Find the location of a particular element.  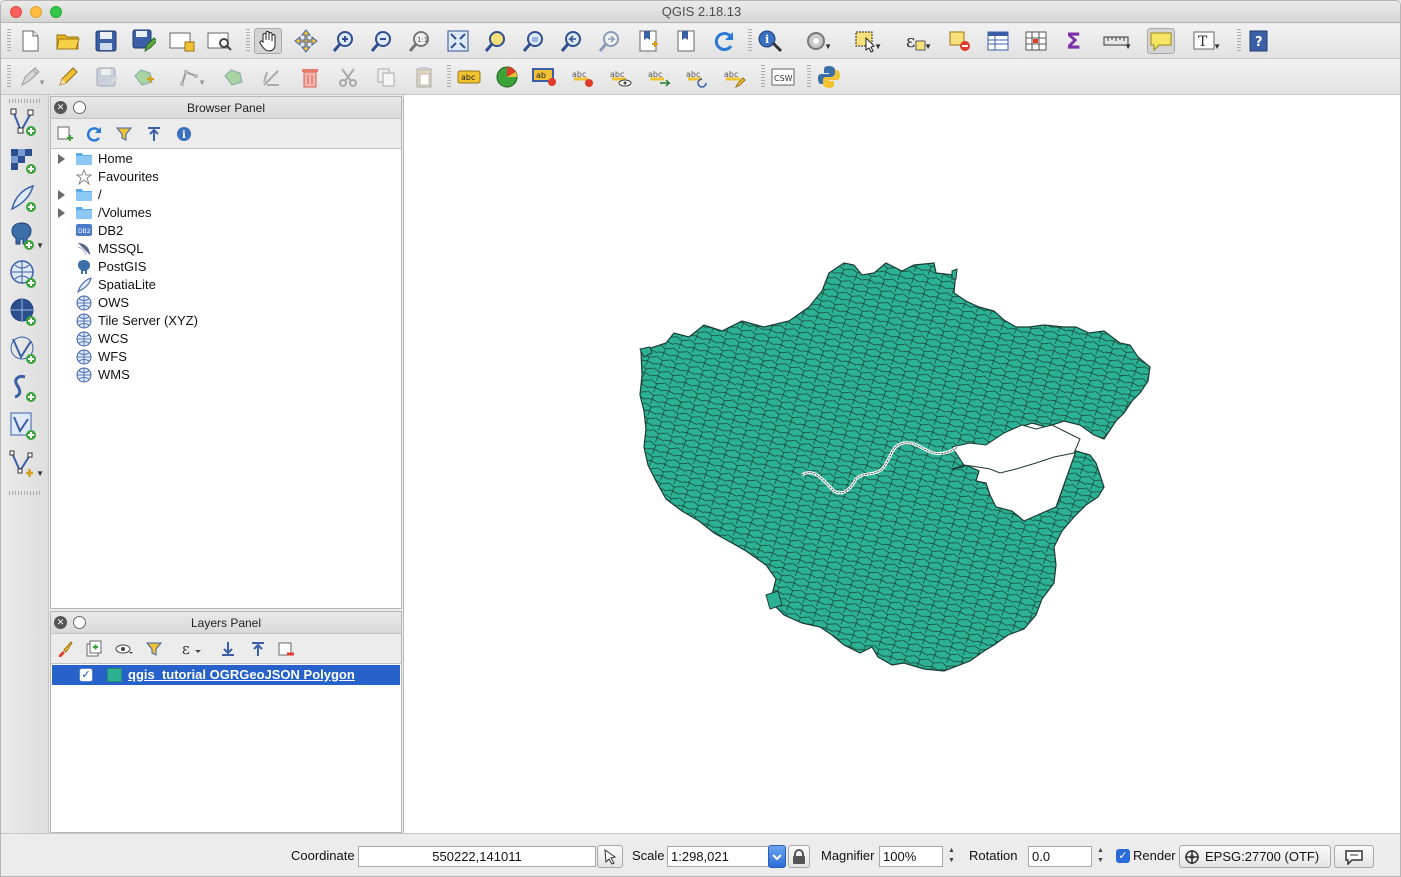

filter-legend-button is located at coordinates (154, 649).